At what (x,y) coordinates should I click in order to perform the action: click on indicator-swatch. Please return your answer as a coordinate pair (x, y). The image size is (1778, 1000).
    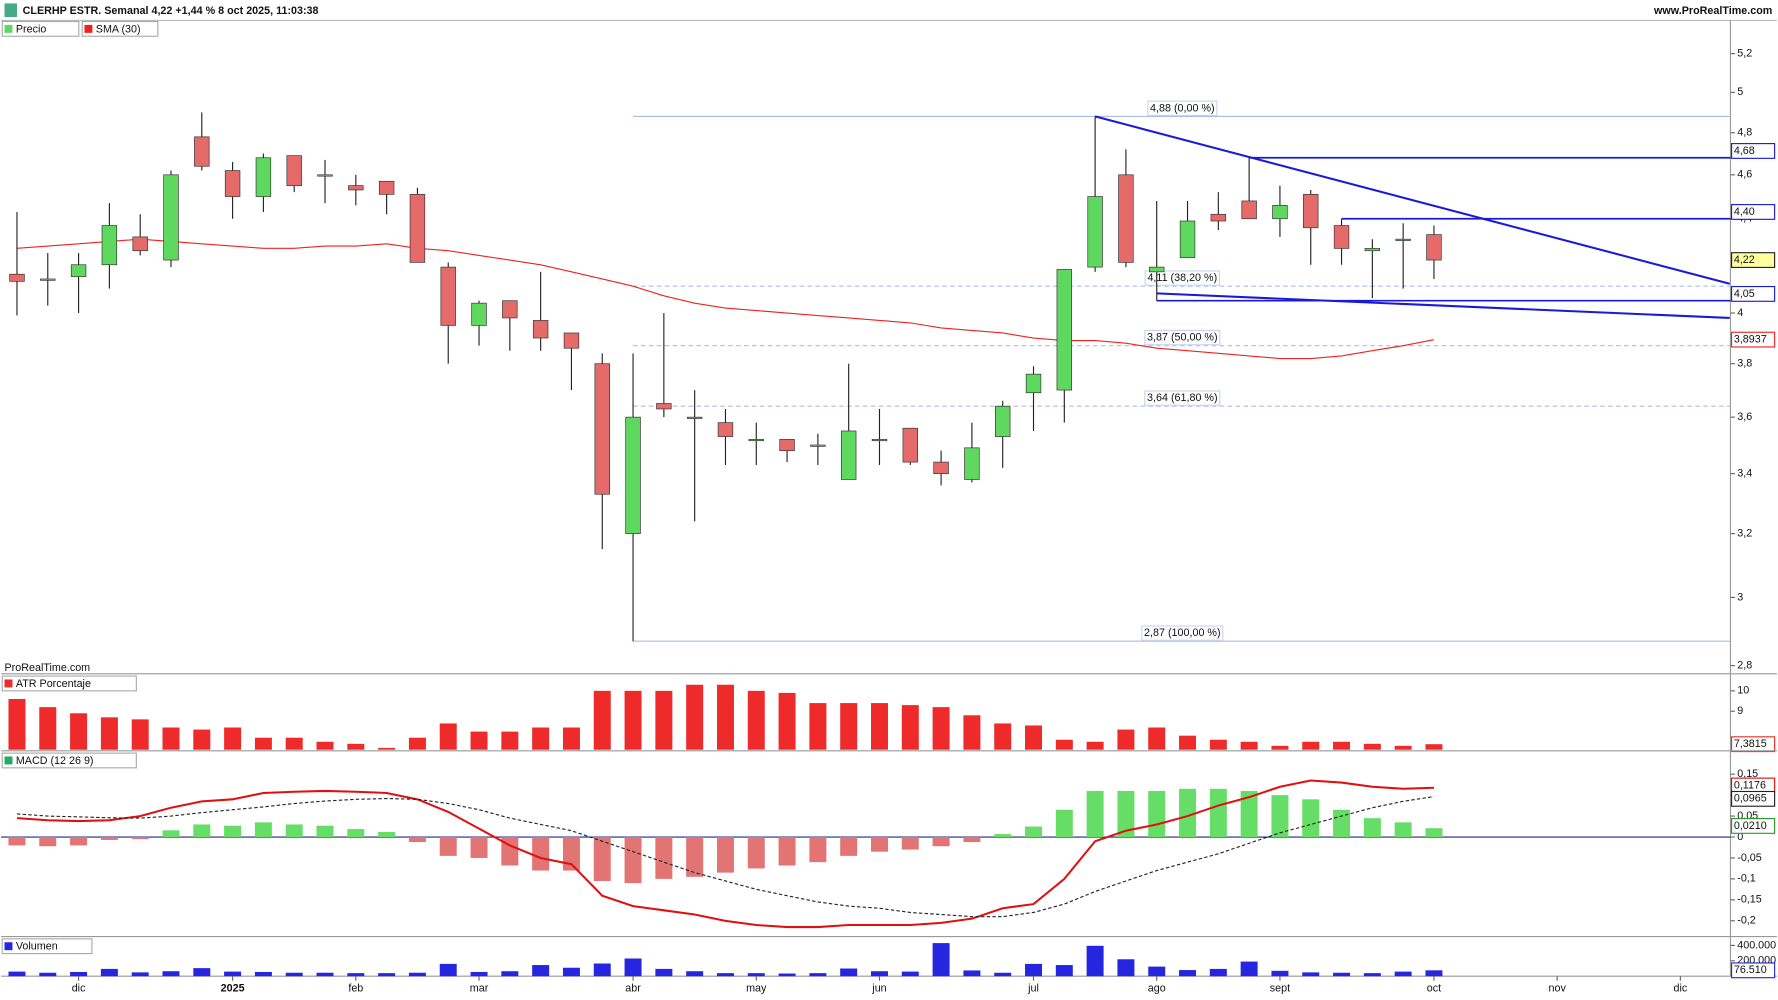
    Looking at the image, I should click on (8, 946).